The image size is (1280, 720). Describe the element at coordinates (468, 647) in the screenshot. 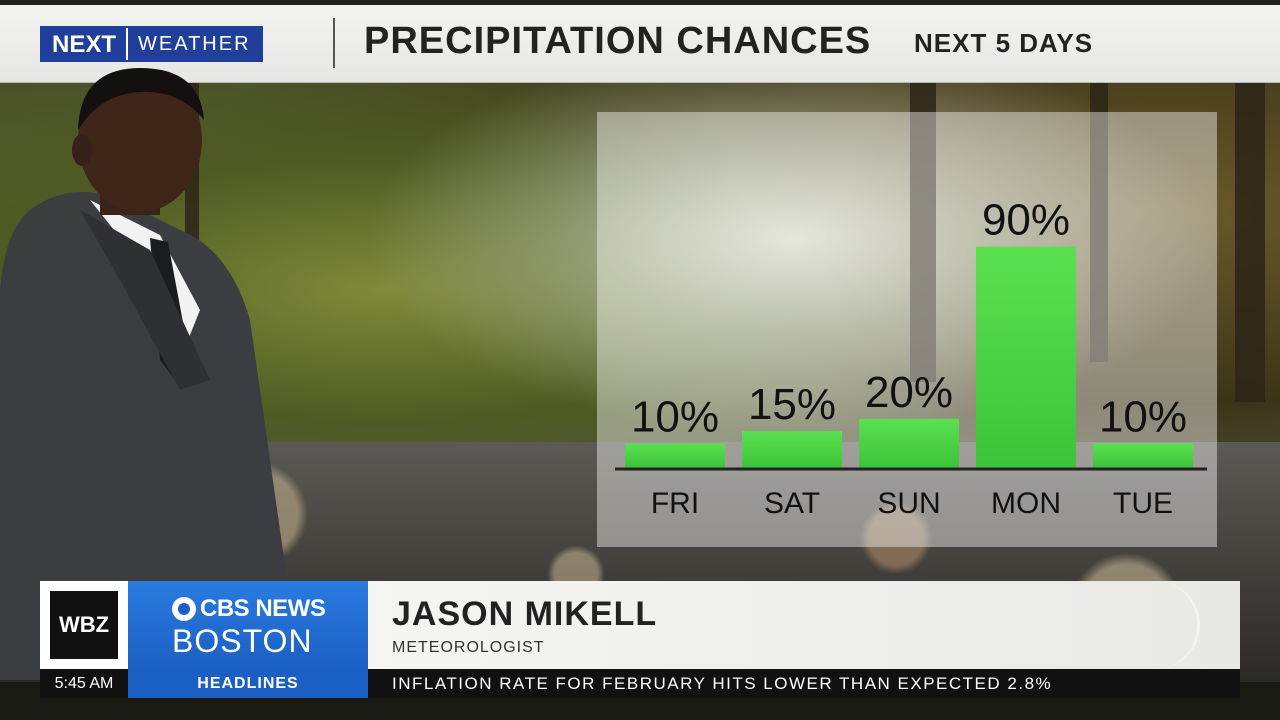

I see `presenter-role: METEOROLOGIST` at that location.